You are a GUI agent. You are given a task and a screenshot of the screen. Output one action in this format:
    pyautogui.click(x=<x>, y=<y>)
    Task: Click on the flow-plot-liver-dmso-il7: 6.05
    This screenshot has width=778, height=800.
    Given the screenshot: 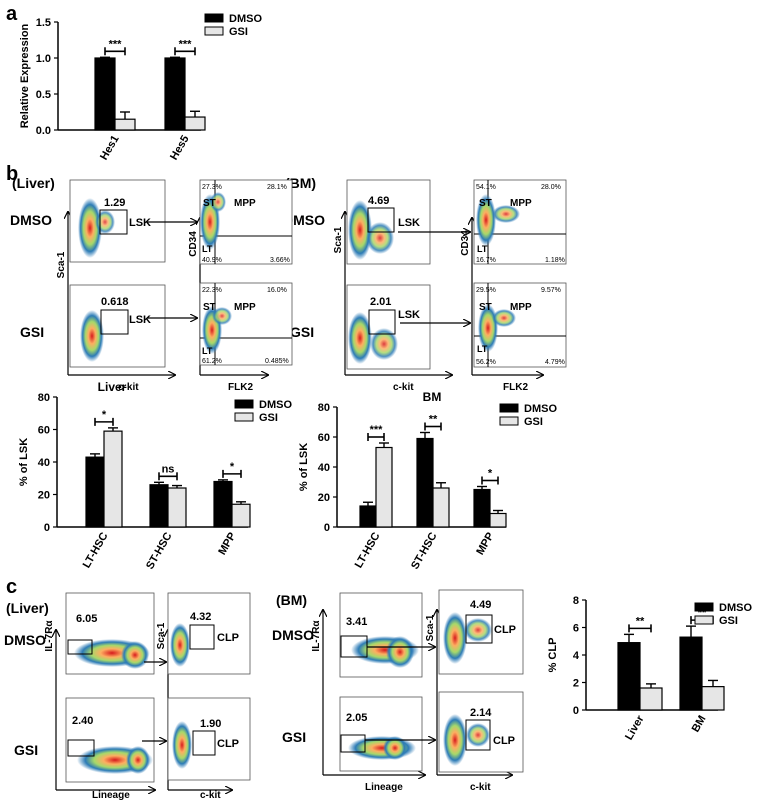 What is the action you would take?
    pyautogui.click(x=110, y=633)
    